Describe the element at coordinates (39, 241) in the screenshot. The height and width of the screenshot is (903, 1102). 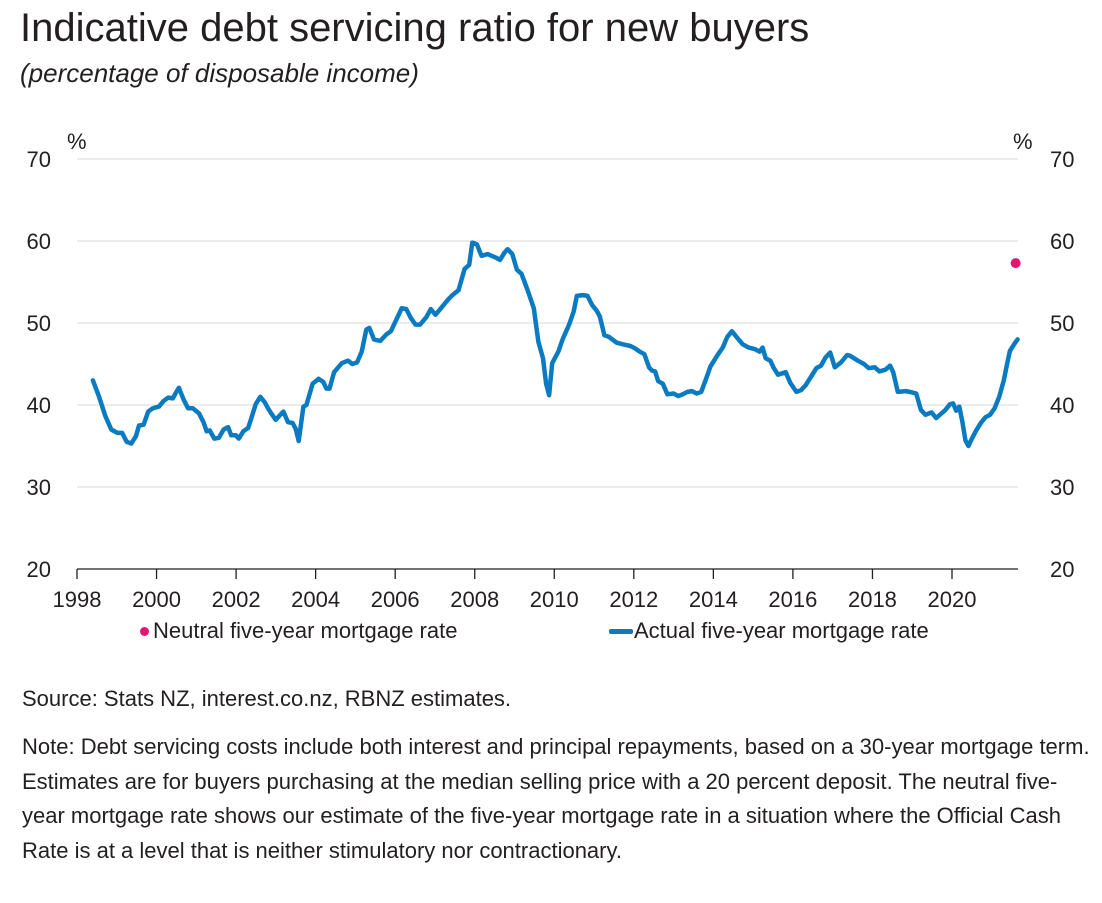
I see `y-tick-label-left: 60` at that location.